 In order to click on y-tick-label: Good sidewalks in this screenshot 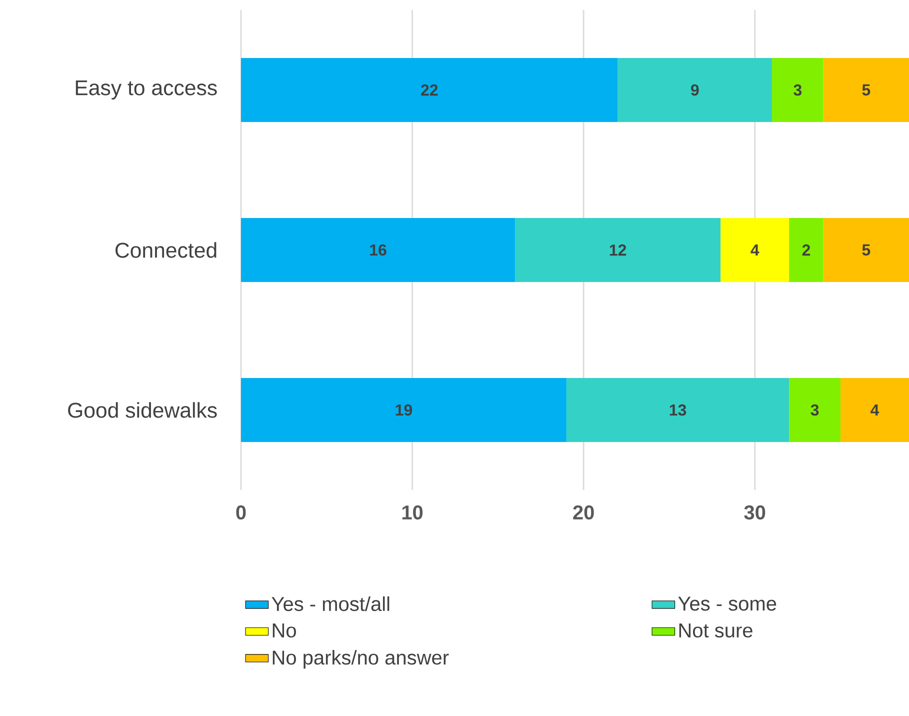, I will do `click(142, 410)`.